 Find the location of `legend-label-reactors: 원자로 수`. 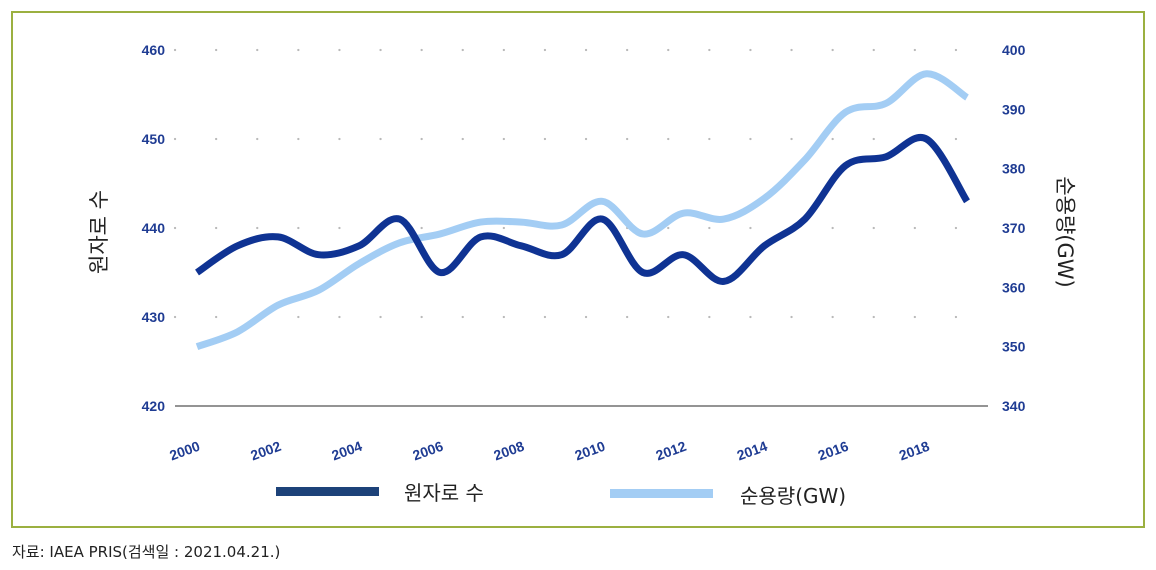

legend-label-reactors: 원자로 수 is located at coordinates (444, 493).